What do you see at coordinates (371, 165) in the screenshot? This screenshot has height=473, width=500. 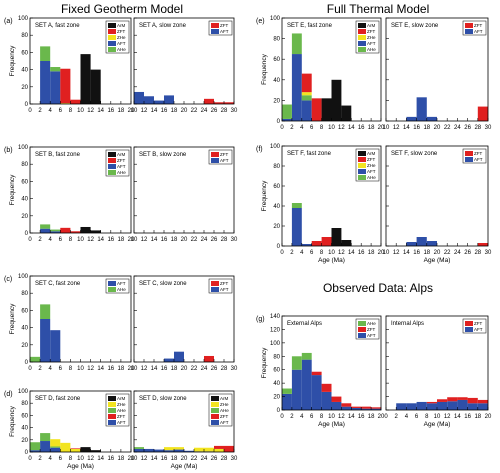 I see `legend-label-f-ZHe: ZHe` at bounding box center [371, 165].